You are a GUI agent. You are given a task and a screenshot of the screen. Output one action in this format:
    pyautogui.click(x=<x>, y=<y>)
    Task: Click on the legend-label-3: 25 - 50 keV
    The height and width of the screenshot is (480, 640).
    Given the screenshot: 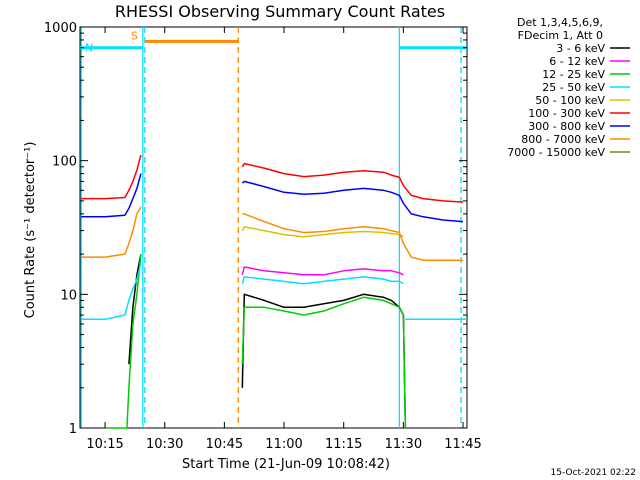 What is the action you would take?
    pyautogui.click(x=573, y=87)
    